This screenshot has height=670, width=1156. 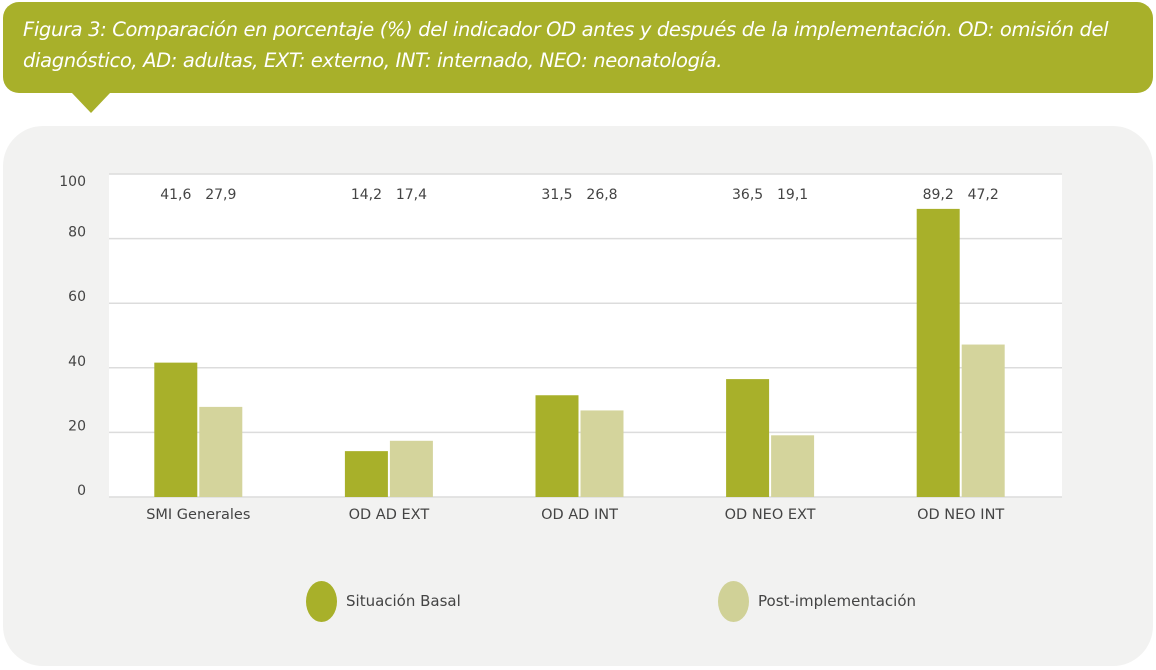 I want to click on y-tick-label: 40, so click(x=77, y=362).